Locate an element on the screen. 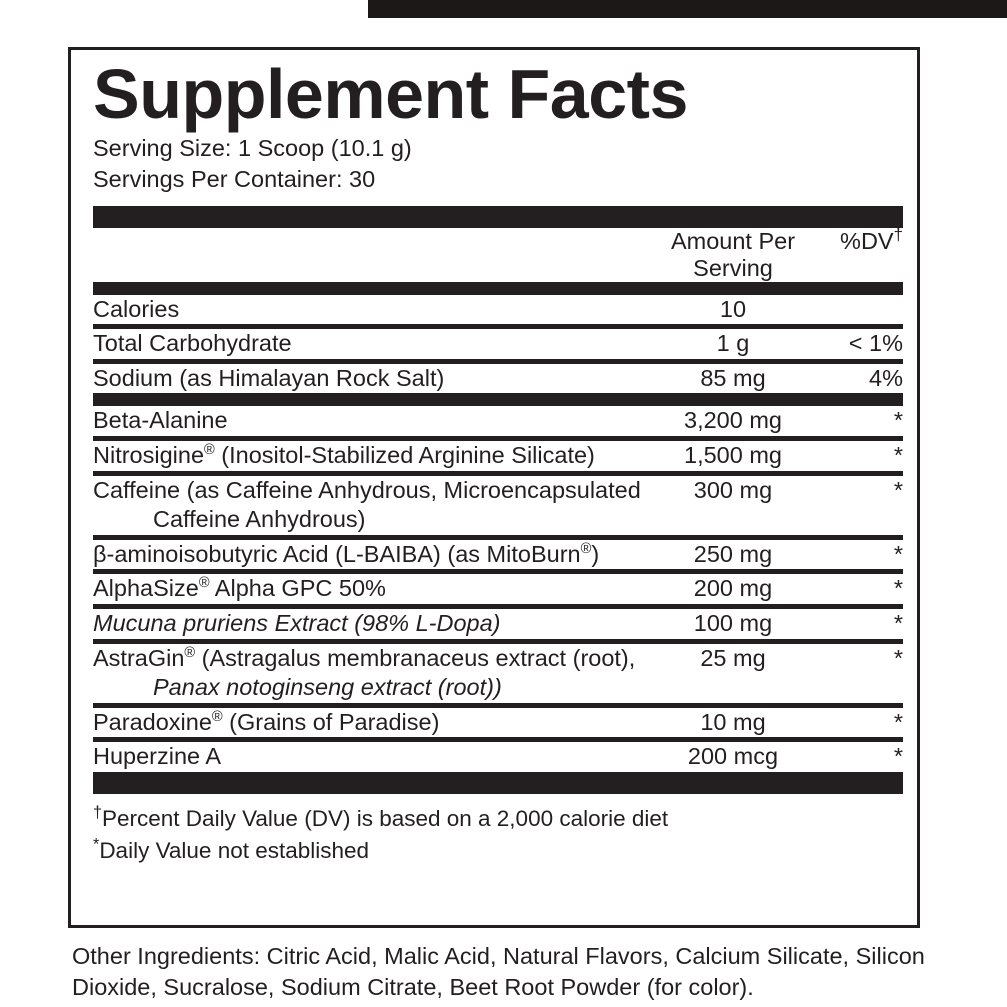 This screenshot has width=1007, height=1007. row-name: Paradoxine® (Grains of Paradise) is located at coordinates (266, 721).